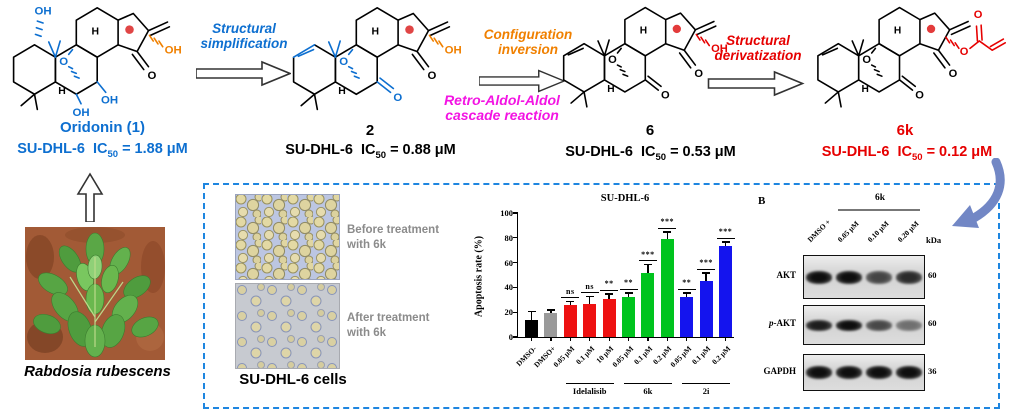  I want to click on before-treatment-label: Before treatment with 6k, so click(393, 238).